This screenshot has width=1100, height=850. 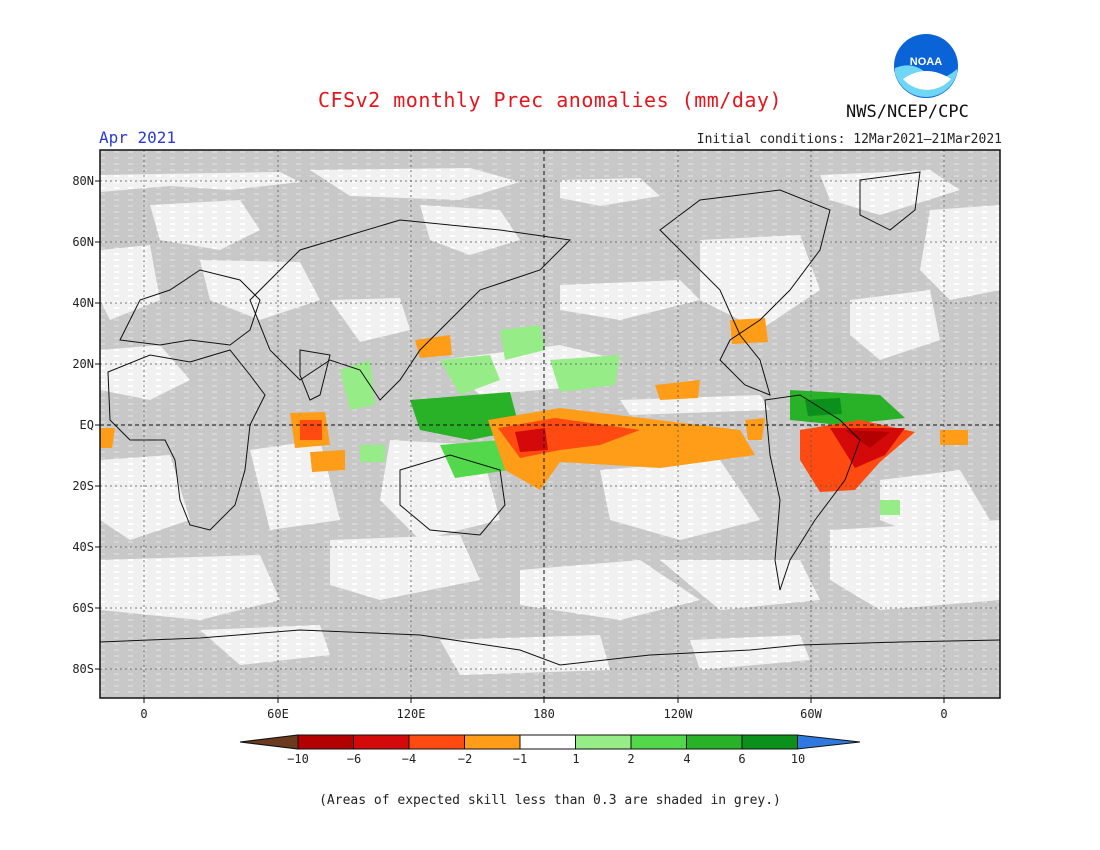 What do you see at coordinates (520, 759) in the screenshot?
I see `colorbar-label: −1` at bounding box center [520, 759].